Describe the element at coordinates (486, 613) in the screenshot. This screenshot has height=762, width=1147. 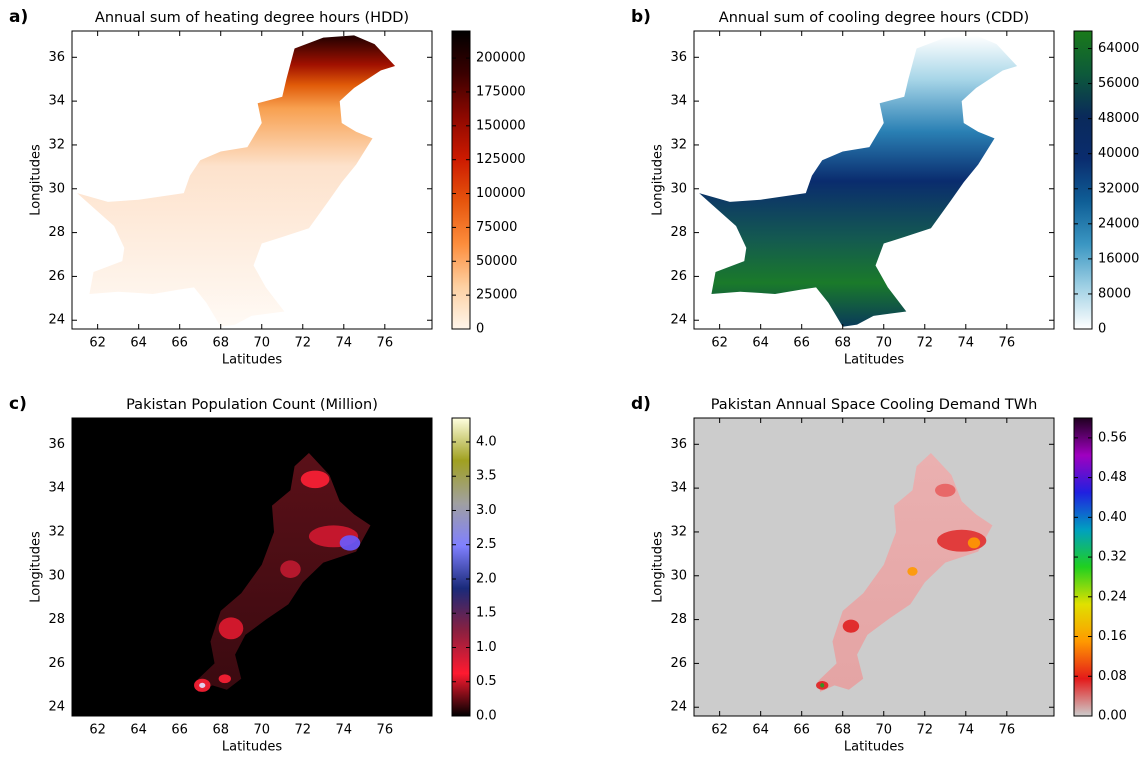
I see `colorbar-tick-label: 1.5` at that location.